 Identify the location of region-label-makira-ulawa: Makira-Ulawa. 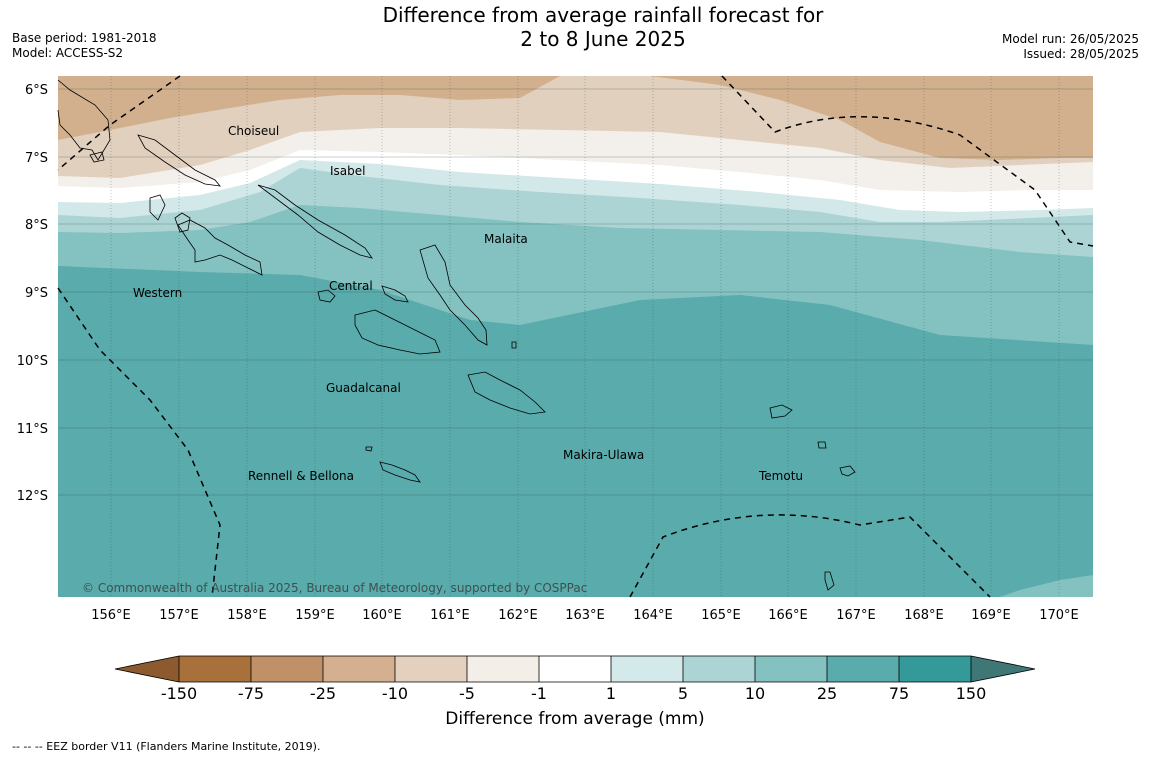
(603, 455).